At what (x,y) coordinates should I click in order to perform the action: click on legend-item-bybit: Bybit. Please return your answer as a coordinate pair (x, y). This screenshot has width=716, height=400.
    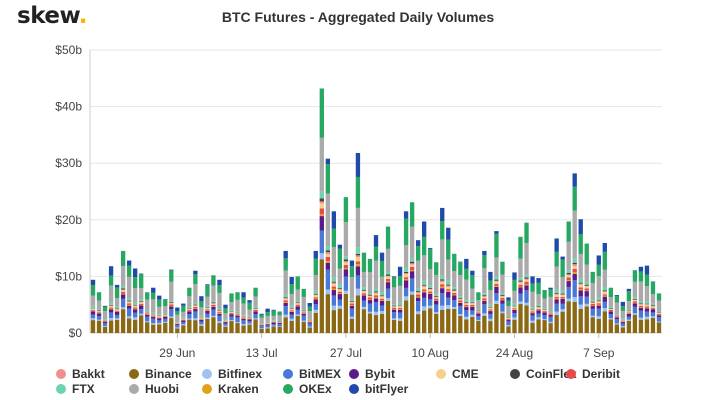
    Looking at the image, I should click on (372, 374).